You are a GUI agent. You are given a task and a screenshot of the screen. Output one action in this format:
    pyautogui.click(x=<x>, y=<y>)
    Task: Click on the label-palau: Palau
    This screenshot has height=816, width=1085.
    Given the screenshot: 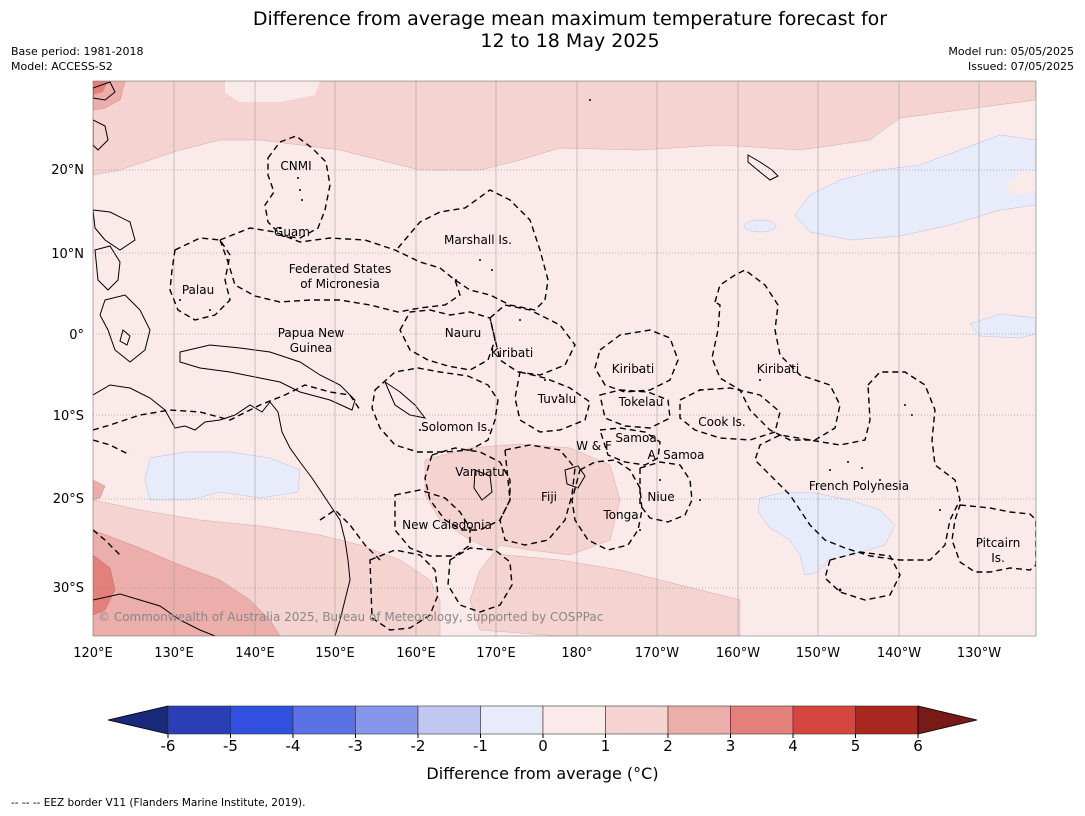 What is the action you would take?
    pyautogui.click(x=198, y=290)
    